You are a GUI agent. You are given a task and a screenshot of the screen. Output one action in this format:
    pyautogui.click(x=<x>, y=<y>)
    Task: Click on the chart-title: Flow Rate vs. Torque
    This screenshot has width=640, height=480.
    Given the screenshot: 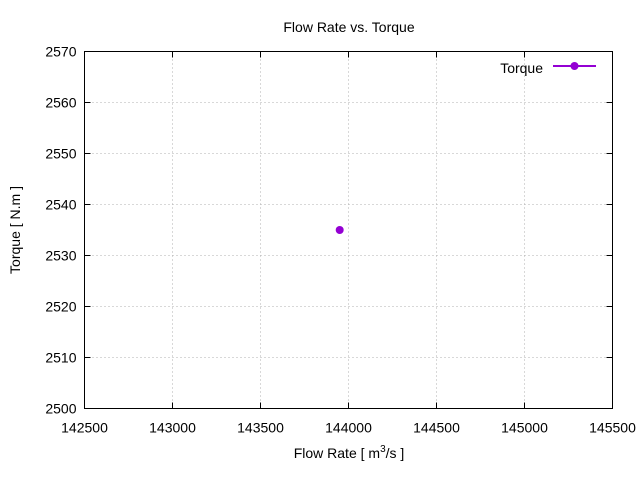 What is the action you would take?
    pyautogui.click(x=348, y=27)
    